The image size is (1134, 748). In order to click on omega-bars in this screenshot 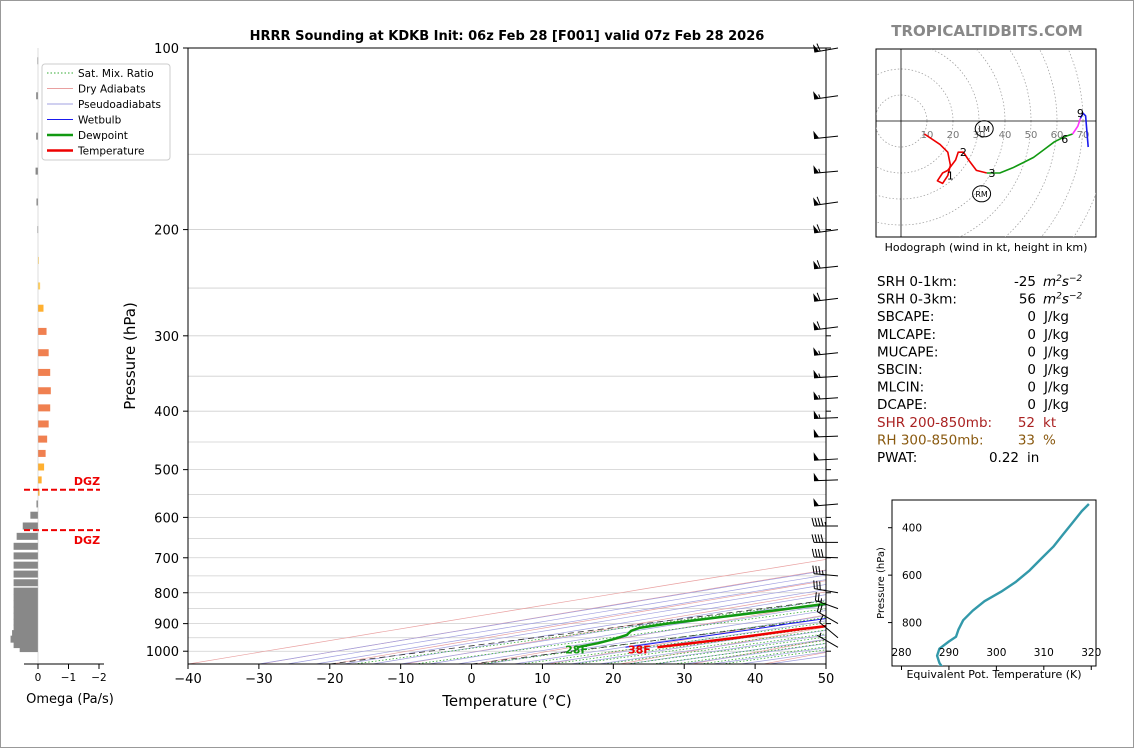, I will do `click(30, 355)`.